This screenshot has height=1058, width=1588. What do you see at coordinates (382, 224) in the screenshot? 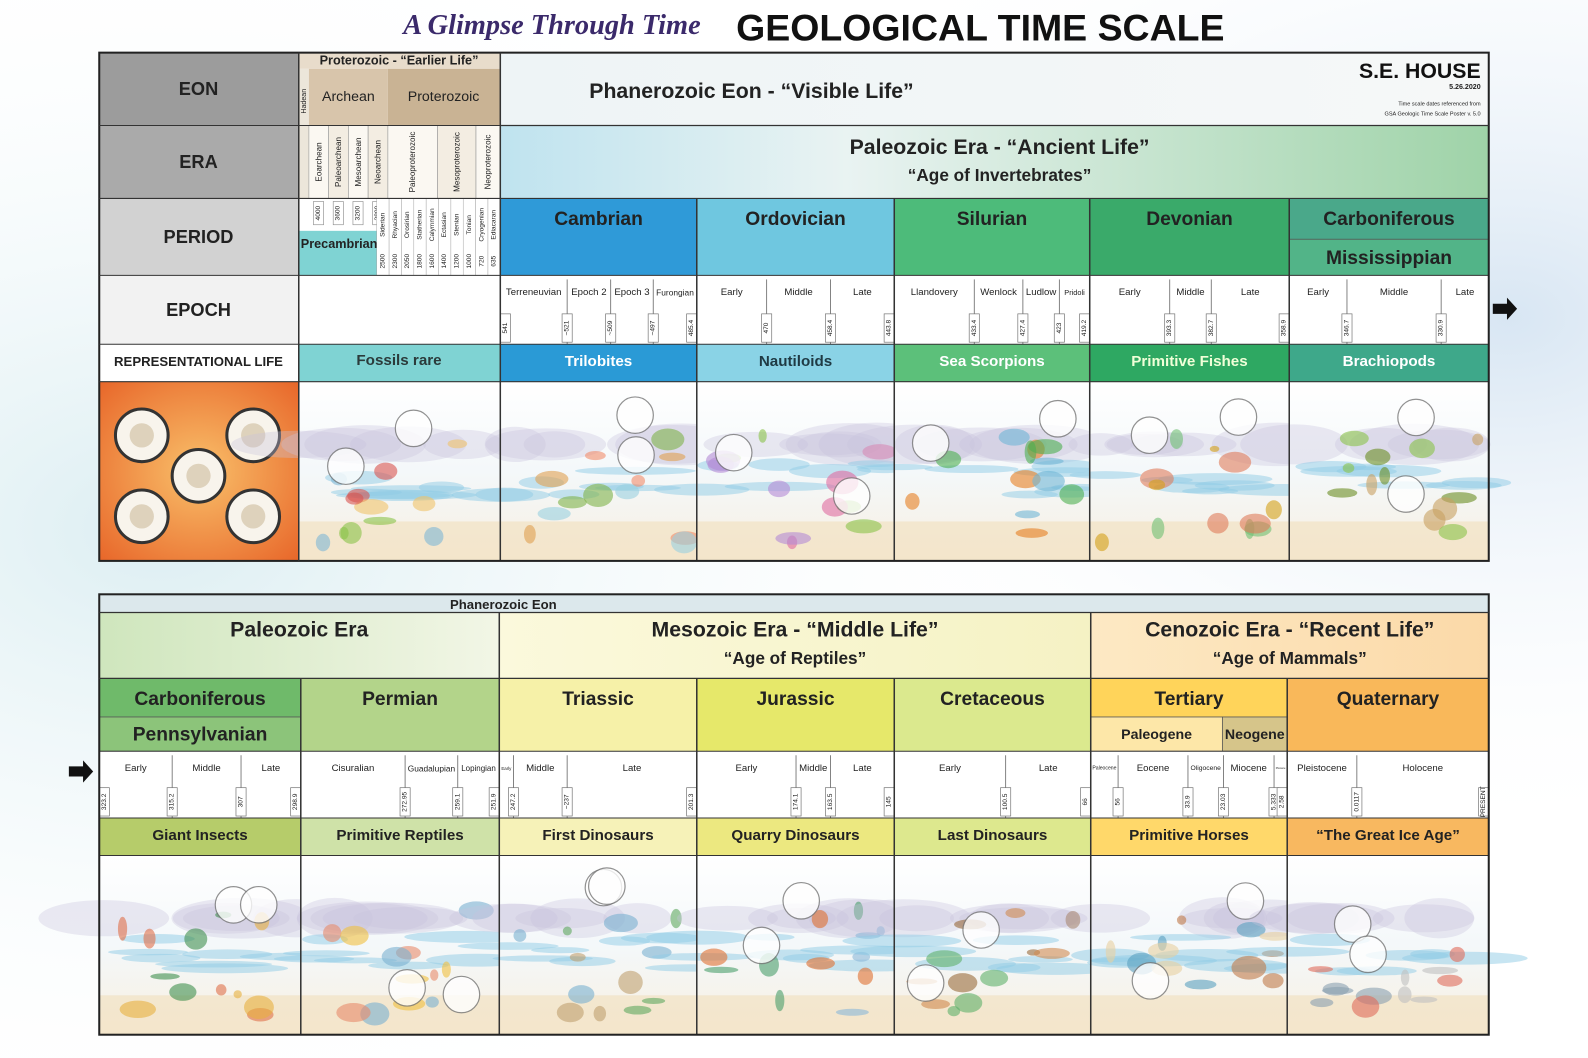
I see `period-label: Siderian` at bounding box center [382, 224].